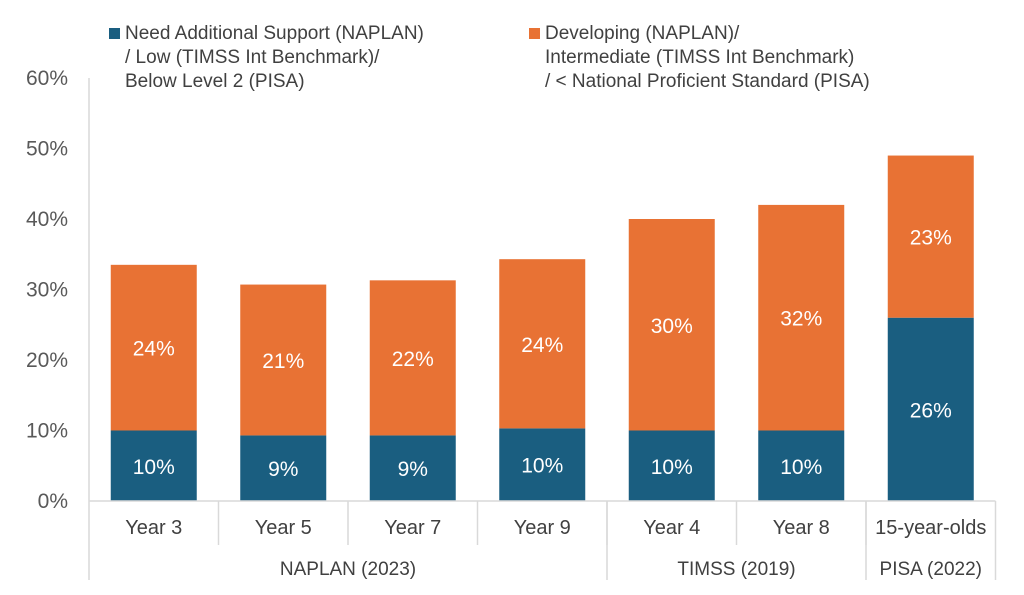 The image size is (1024, 595). What do you see at coordinates (412, 528) in the screenshot?
I see `x-tick-label: Year 7` at bounding box center [412, 528].